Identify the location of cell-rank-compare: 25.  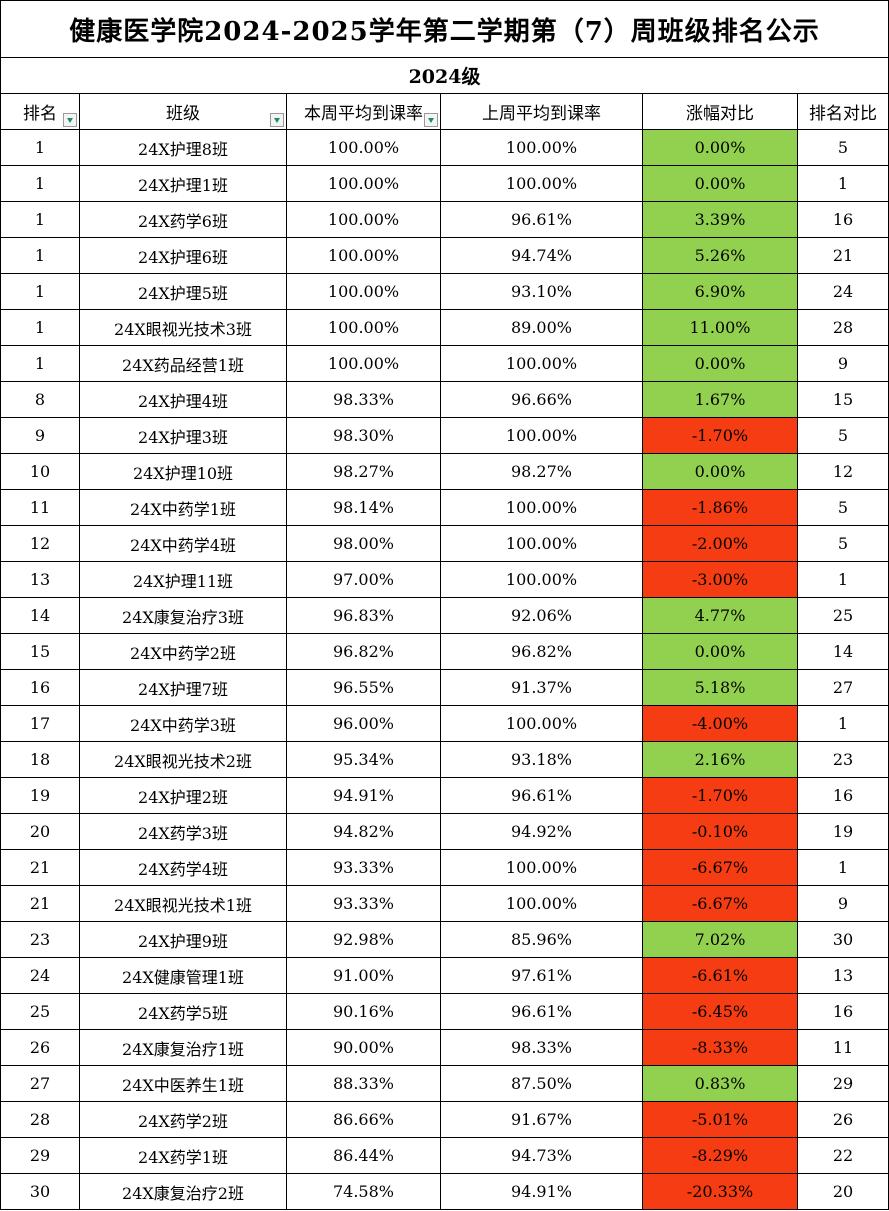
(842, 615).